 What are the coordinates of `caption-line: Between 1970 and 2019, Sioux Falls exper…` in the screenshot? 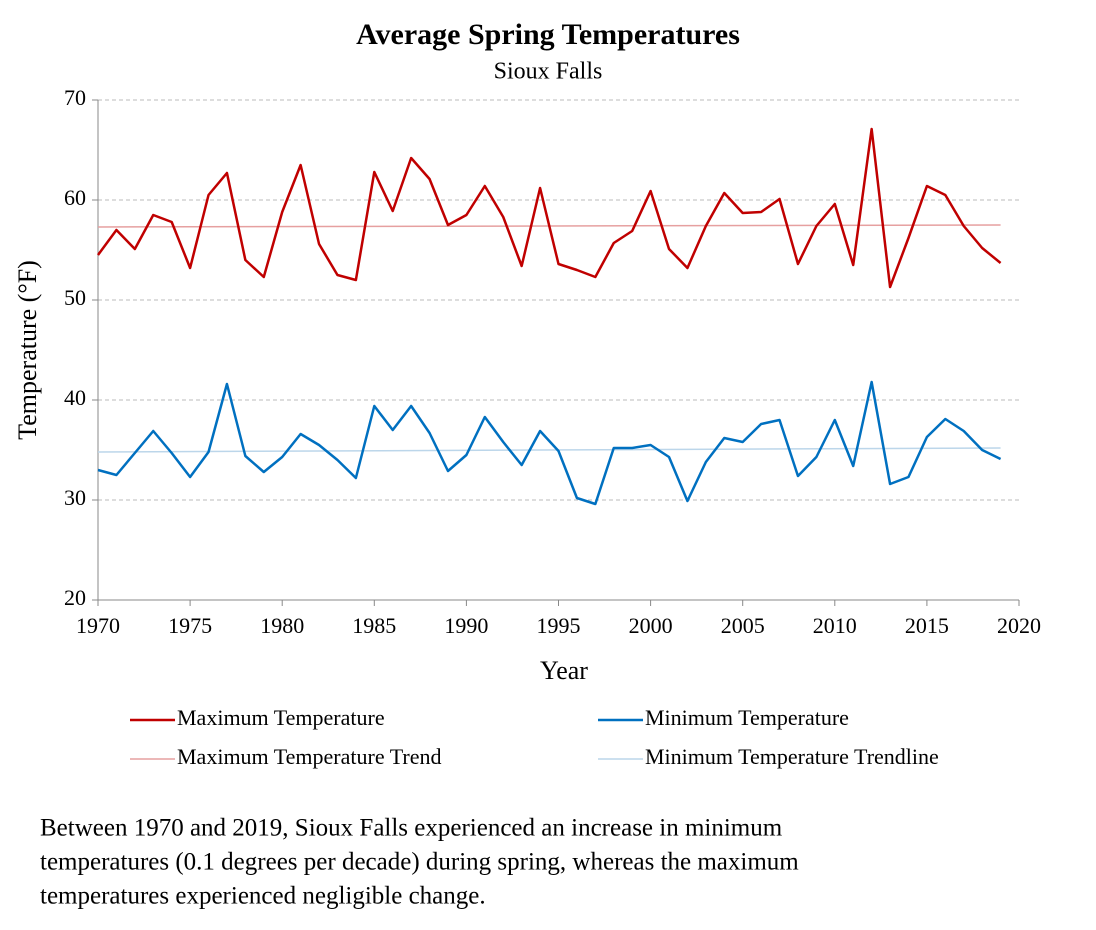 It's located at (411, 828).